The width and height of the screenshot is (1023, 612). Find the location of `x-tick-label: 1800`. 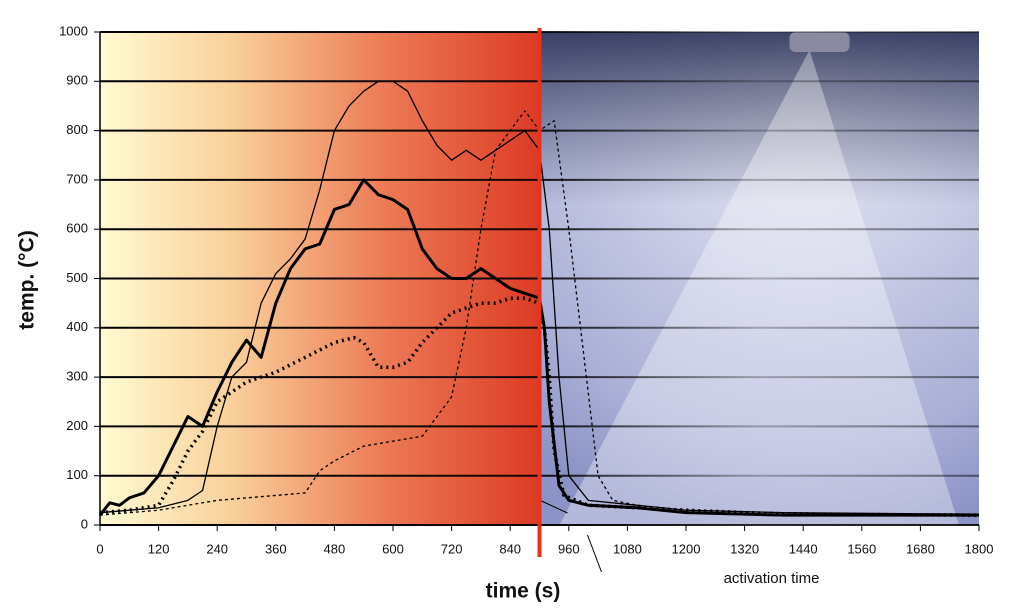

x-tick-label: 1800 is located at coordinates (979, 548).